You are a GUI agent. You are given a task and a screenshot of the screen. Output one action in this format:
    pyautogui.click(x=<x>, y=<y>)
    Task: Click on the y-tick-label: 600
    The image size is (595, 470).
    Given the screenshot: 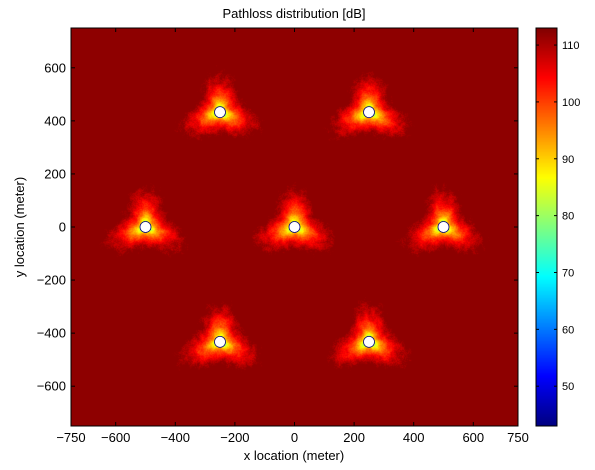 What is the action you would take?
    pyautogui.click(x=55, y=67)
    